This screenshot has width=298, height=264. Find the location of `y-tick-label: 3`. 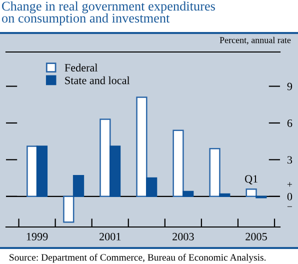

y-tick-label: 3 is located at coordinates (289, 160).